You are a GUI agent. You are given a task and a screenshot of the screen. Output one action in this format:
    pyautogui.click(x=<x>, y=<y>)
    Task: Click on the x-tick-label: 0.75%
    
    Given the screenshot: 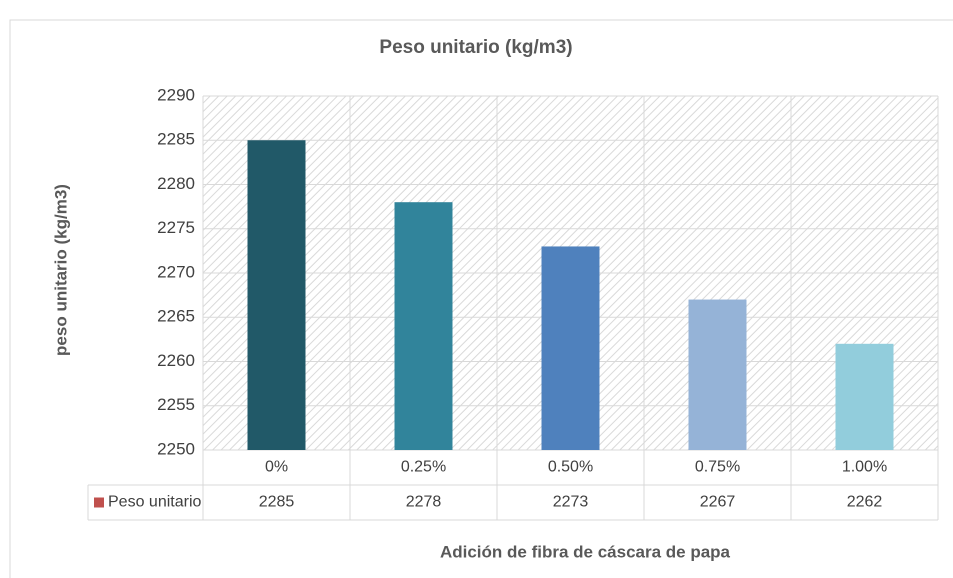 What is the action you would take?
    pyautogui.click(x=717, y=467)
    